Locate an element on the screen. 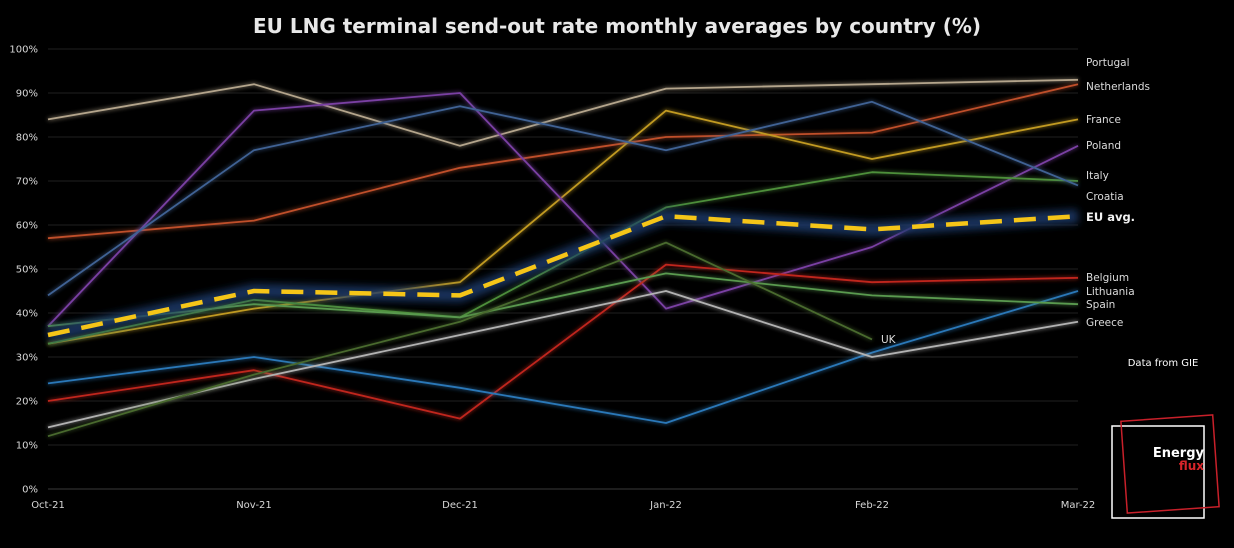  logo-frame-red is located at coordinates (1170, 464).